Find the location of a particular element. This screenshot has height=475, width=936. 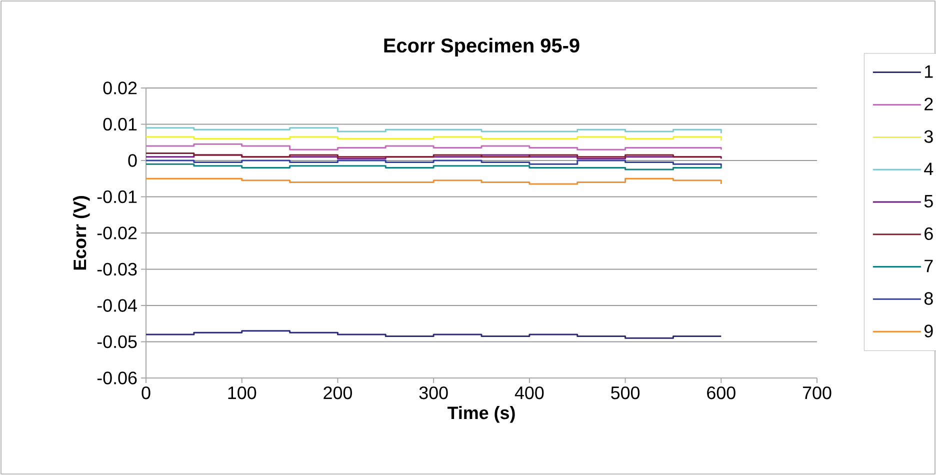

x-tick-label: 700 is located at coordinates (817, 393).